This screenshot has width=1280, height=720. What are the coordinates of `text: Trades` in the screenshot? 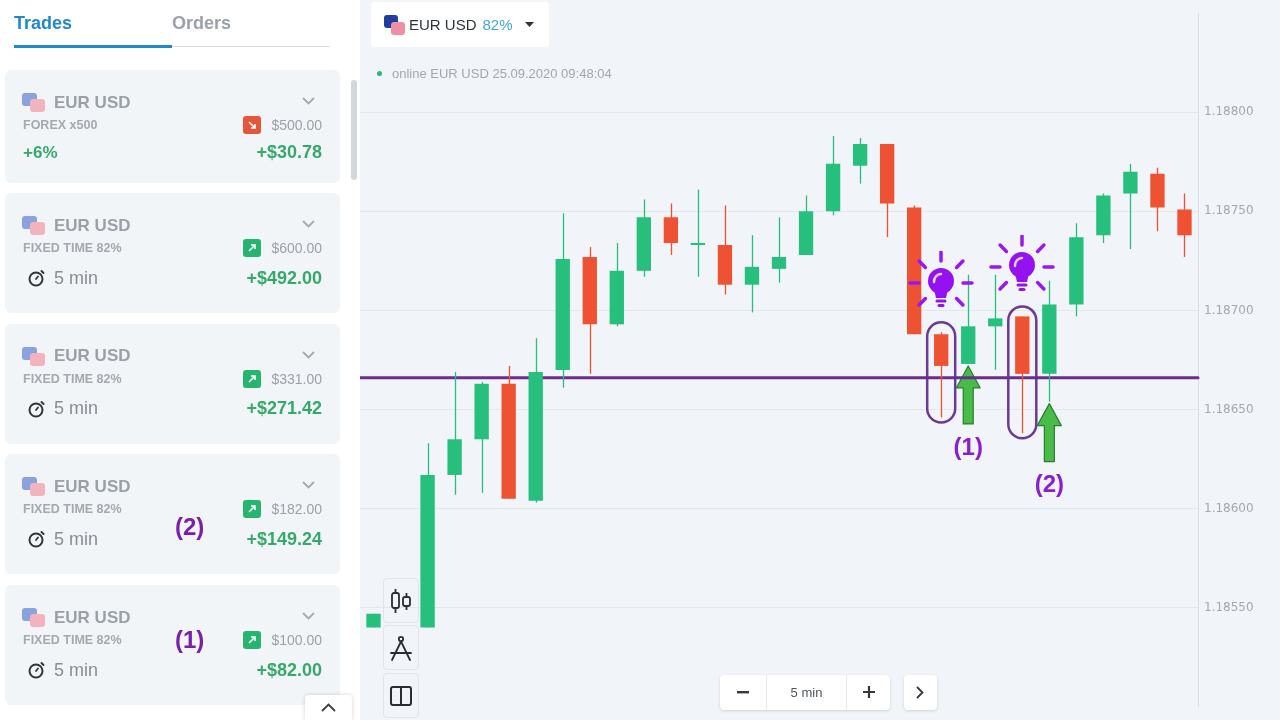 It's located at (43, 23).